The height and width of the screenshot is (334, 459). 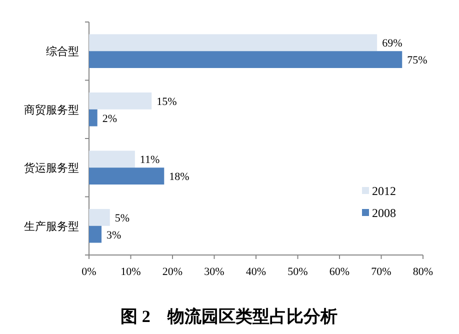 What do you see at coordinates (51, 109) in the screenshot?
I see `y-tick-label: 商贸服务型` at bounding box center [51, 109].